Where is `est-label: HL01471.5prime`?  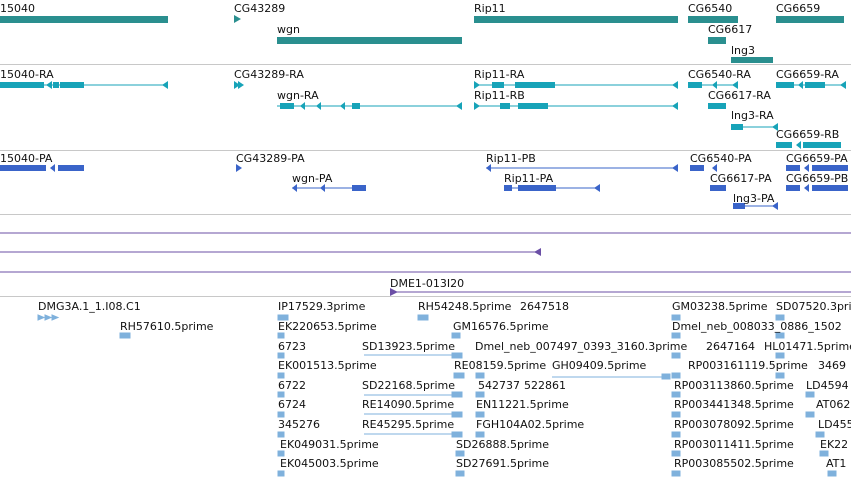
est-label: HL01471.5prime is located at coordinates (807, 346).